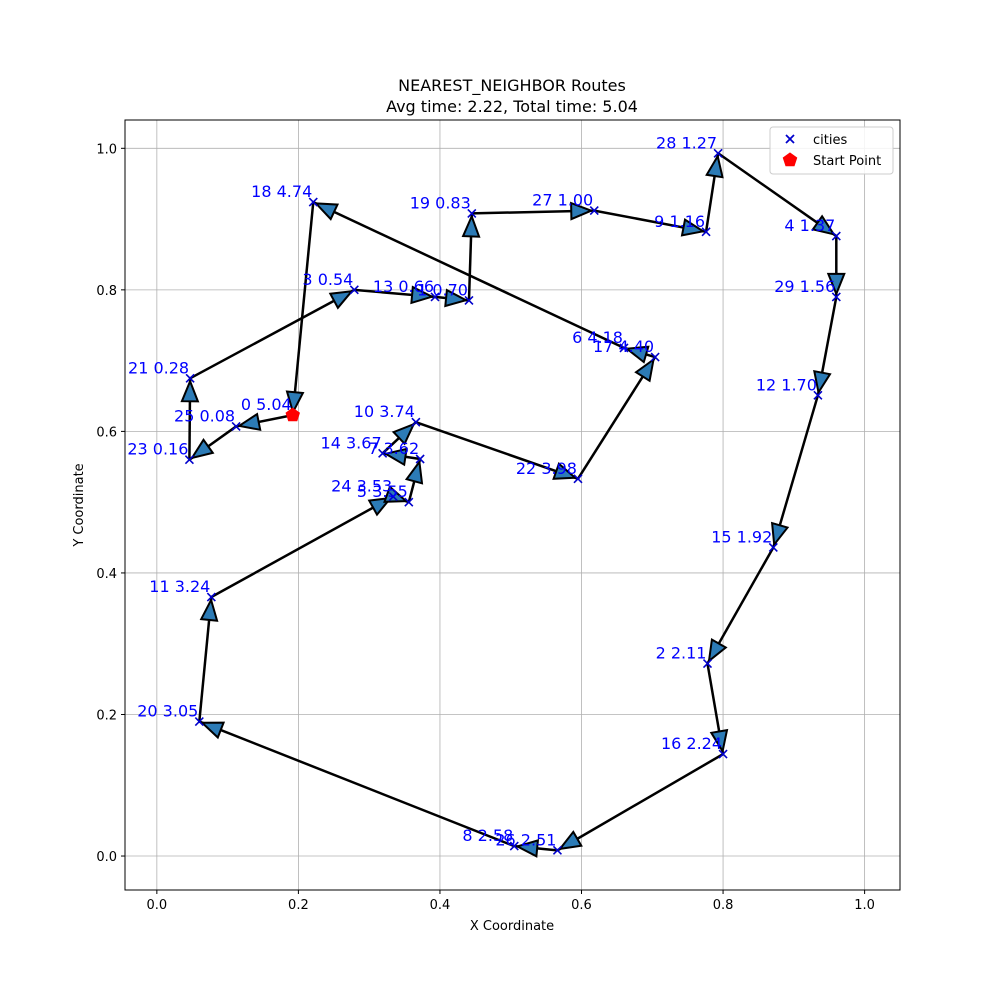  I want to click on city-label: 8 2.58, so click(487, 835).